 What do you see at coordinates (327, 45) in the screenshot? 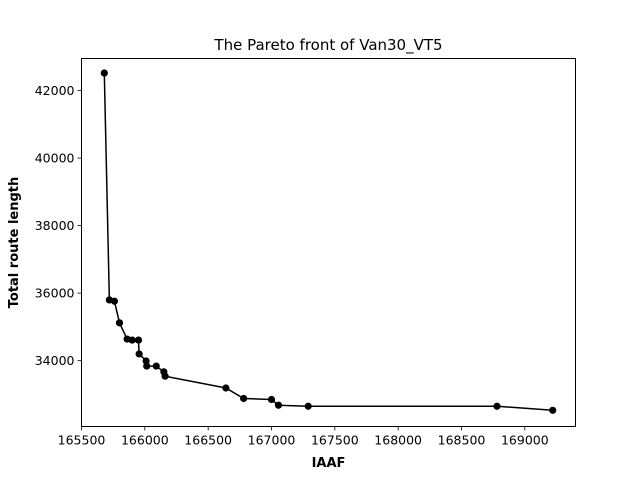
I see `chart-title: The Pareto front of Van30_VT5` at bounding box center [327, 45].